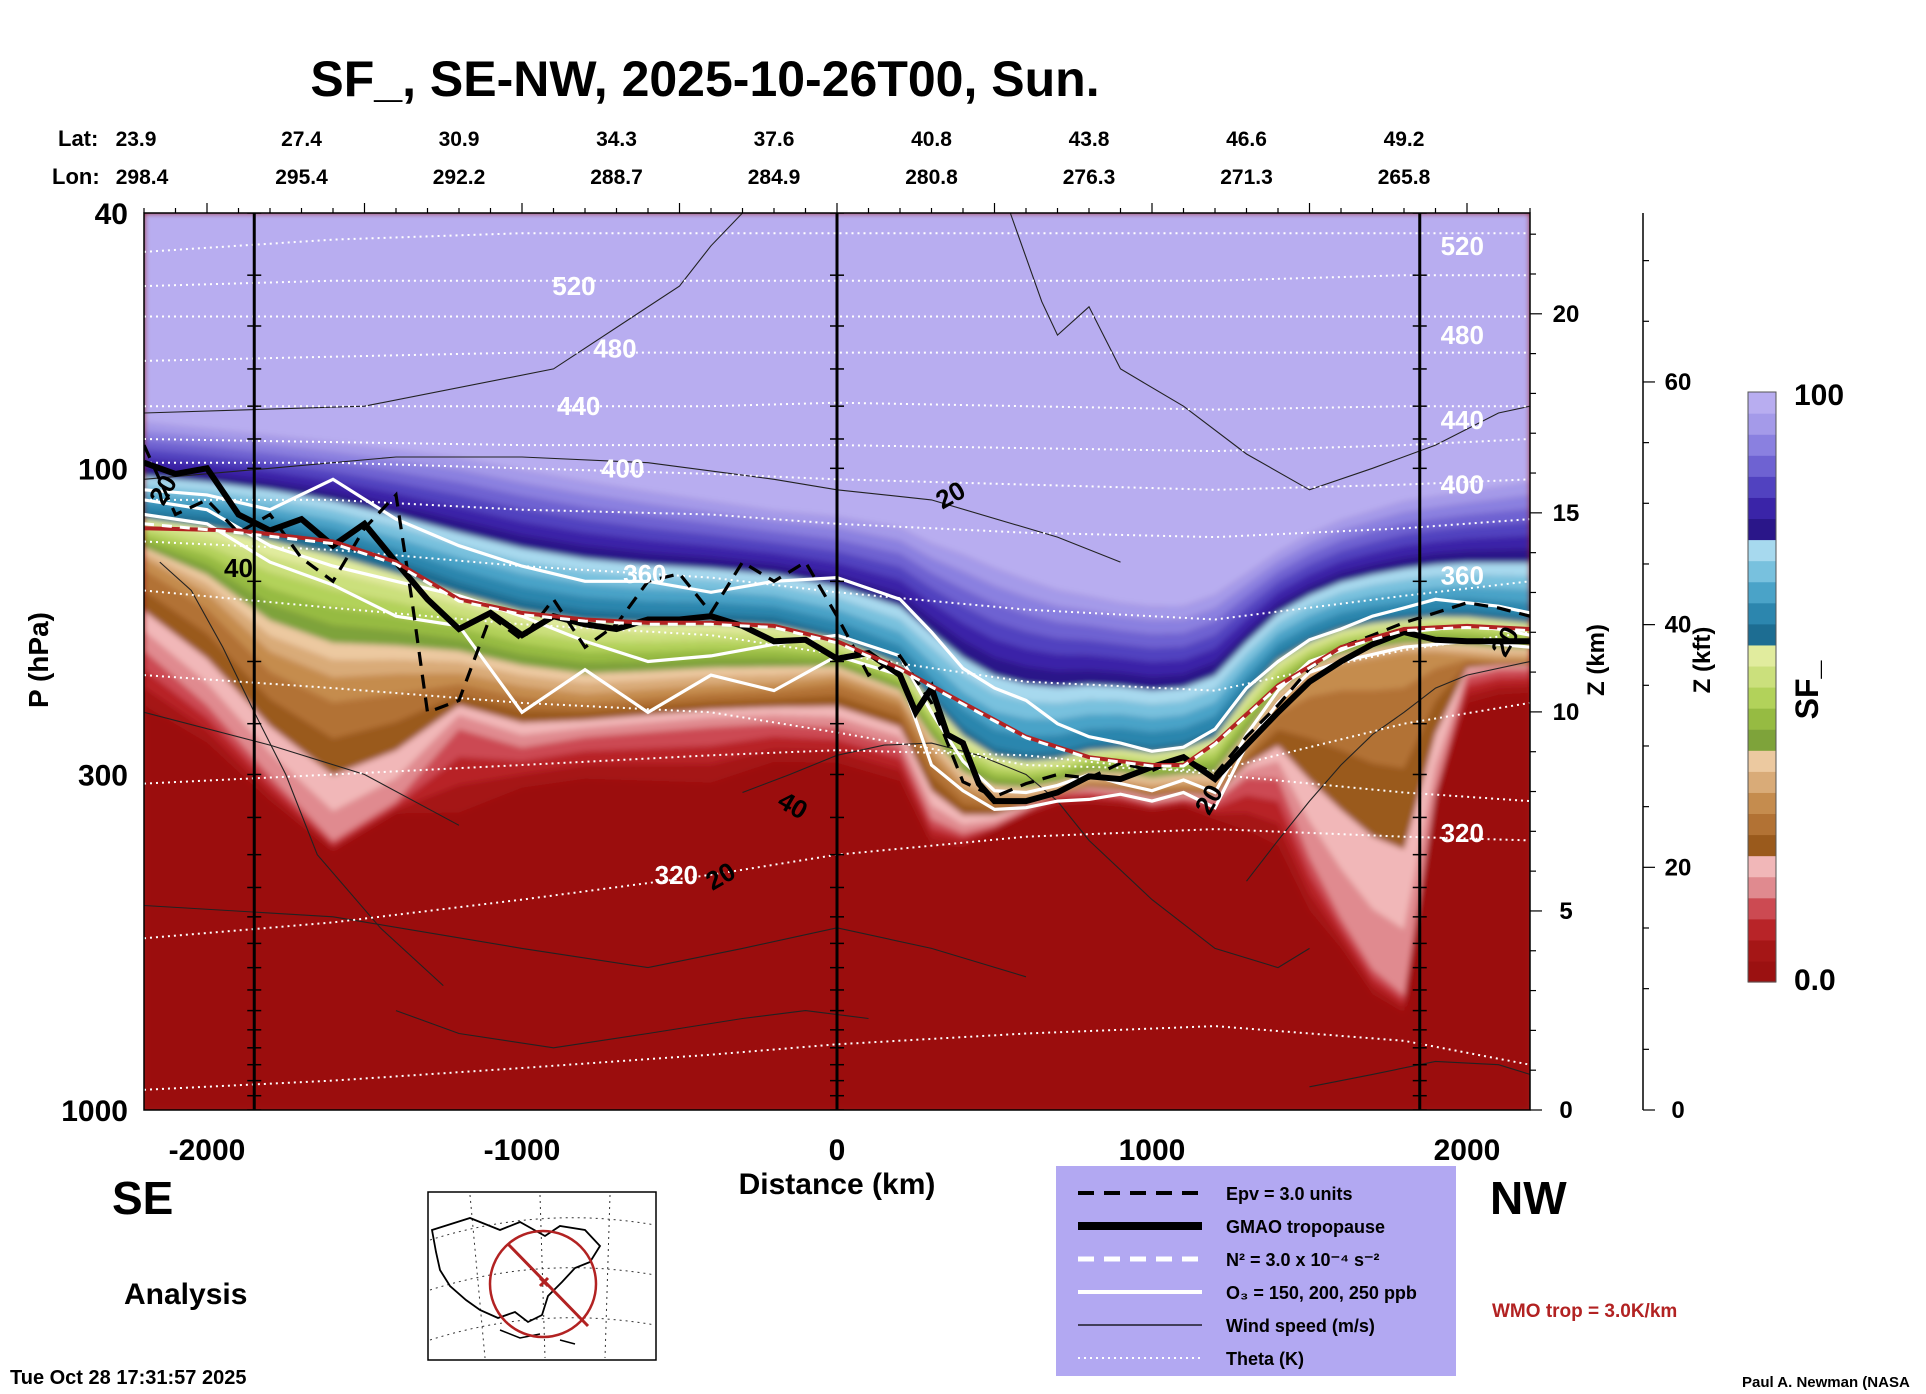 The image size is (1926, 1394). Describe the element at coordinates (1467, 1150) in the screenshot. I see `x-tick-label: 2000` at that location.